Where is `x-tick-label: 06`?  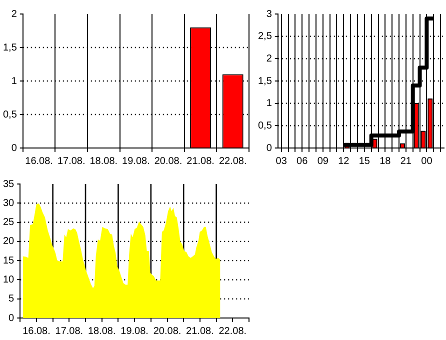 x-tick-label: 06 is located at coordinates (302, 161).